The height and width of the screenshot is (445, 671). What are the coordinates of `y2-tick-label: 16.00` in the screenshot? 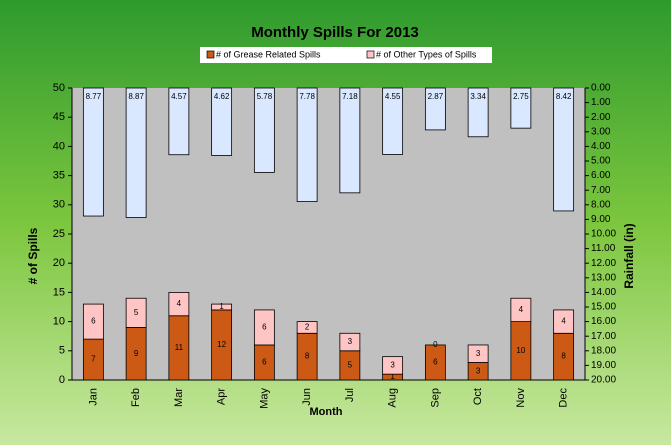 It's located at (603, 321).